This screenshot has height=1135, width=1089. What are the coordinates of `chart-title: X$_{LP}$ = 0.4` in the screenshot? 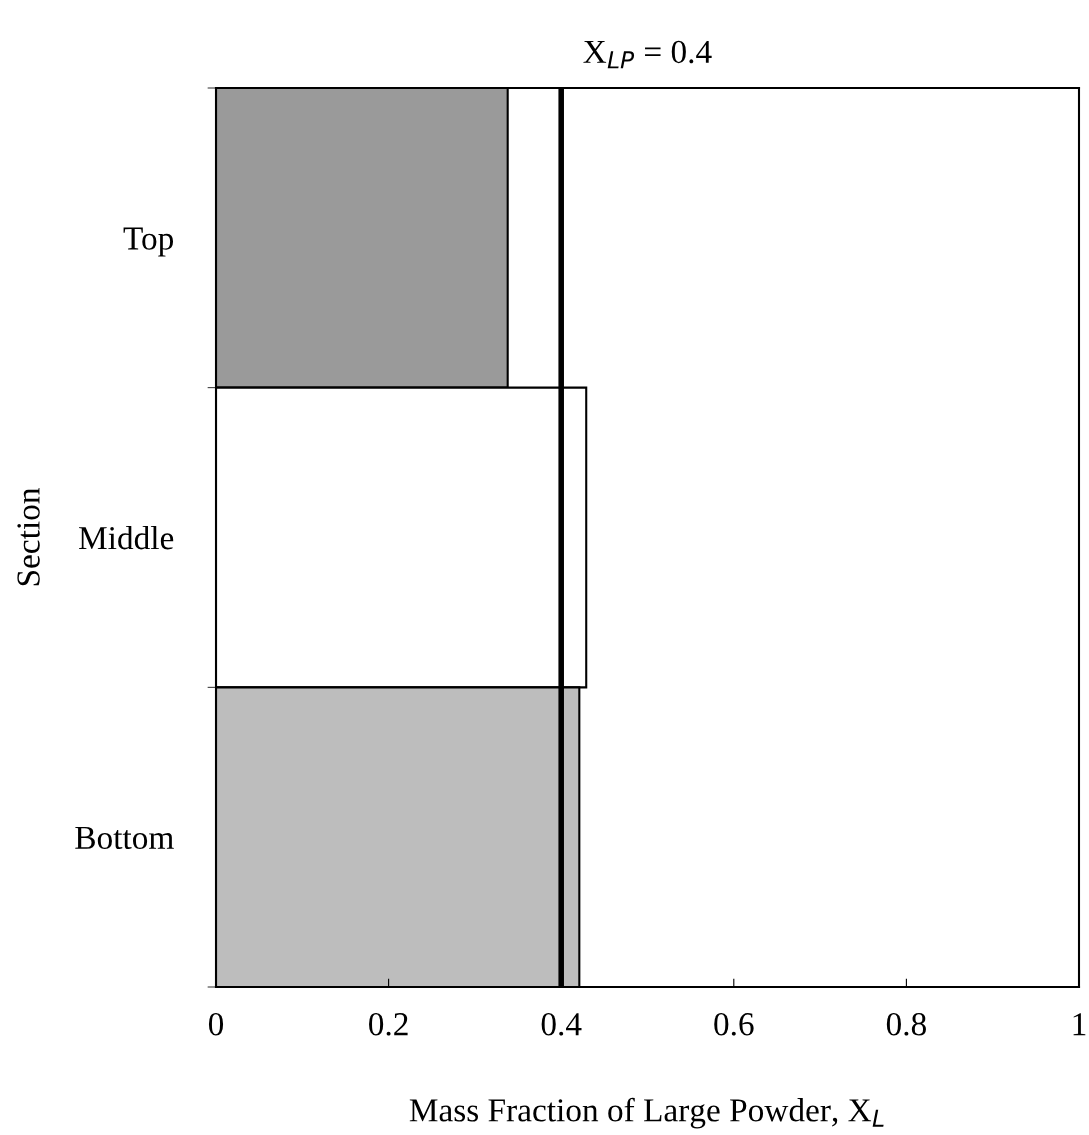 It's located at (647, 54).